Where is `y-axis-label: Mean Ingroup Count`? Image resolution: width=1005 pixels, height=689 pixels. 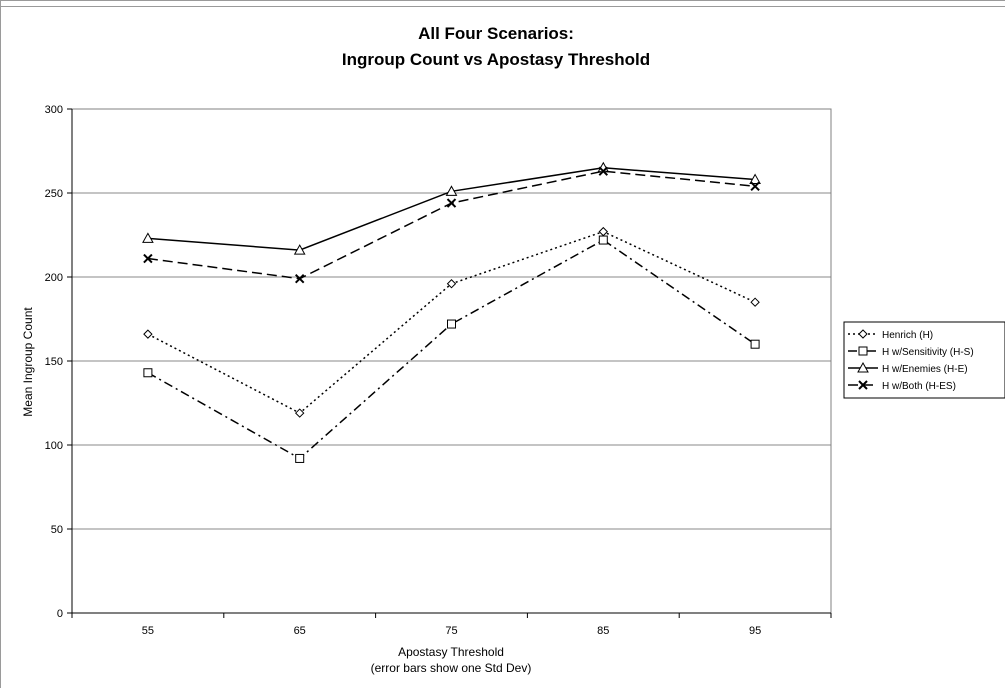
y-axis-label: Mean Ingroup Count is located at coordinates (28, 362).